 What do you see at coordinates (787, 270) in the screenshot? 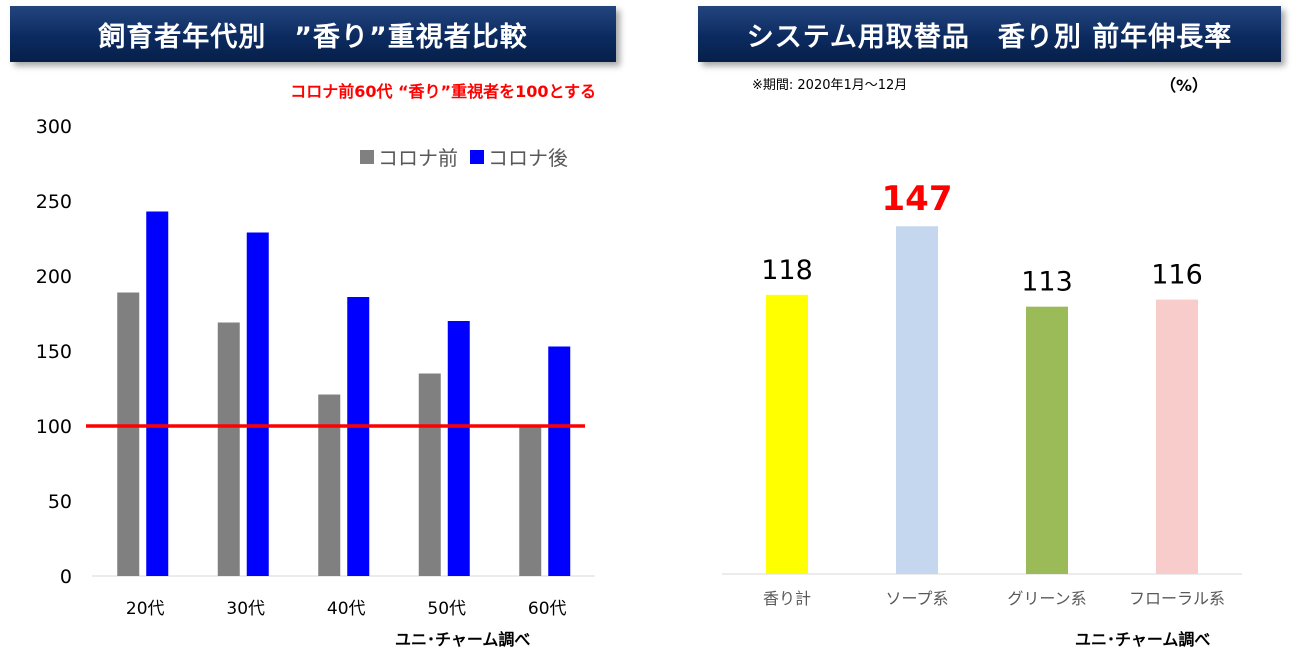
I see `data-label-0: 118` at bounding box center [787, 270].